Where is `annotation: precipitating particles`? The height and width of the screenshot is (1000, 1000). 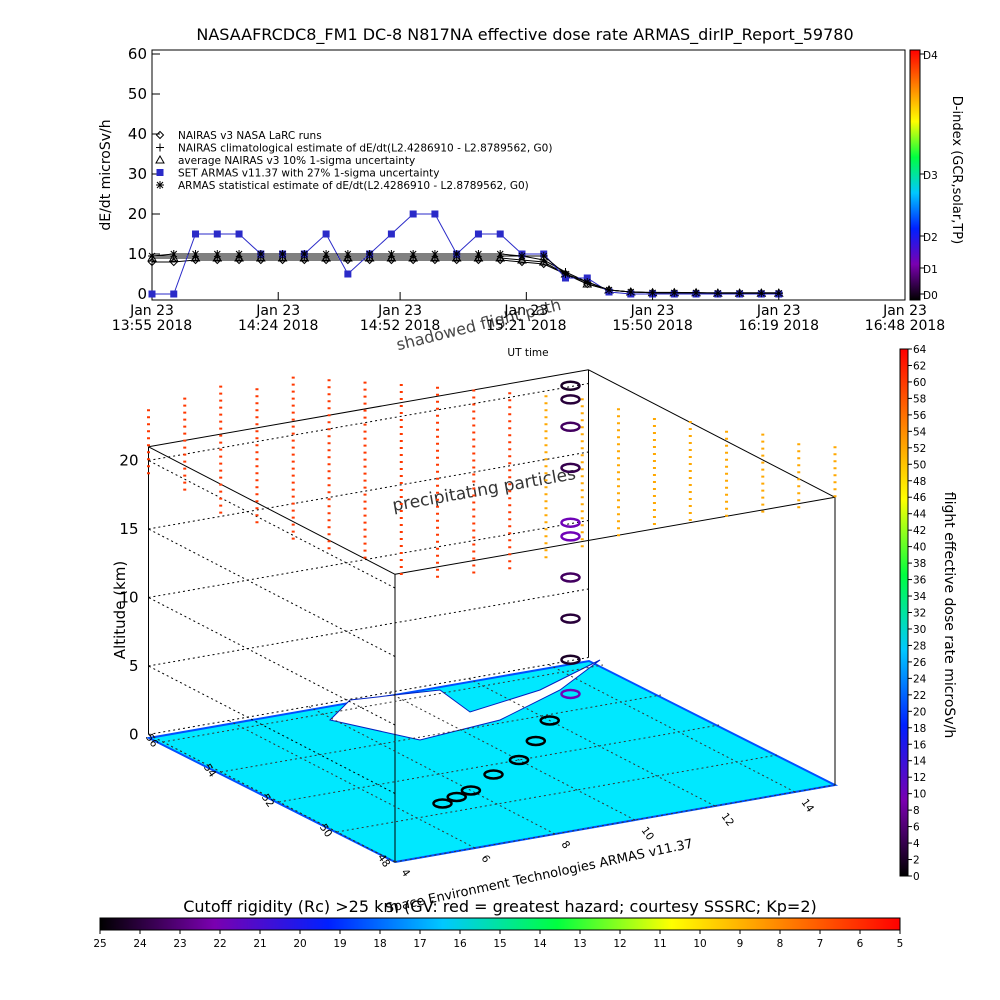
annotation: precipitating particles is located at coordinates (484, 490).